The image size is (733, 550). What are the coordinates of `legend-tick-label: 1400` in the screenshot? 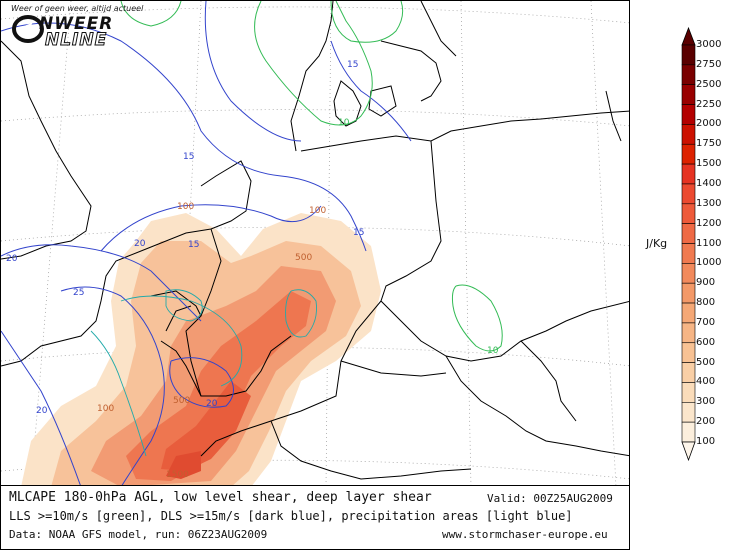 It's located at (709, 183).